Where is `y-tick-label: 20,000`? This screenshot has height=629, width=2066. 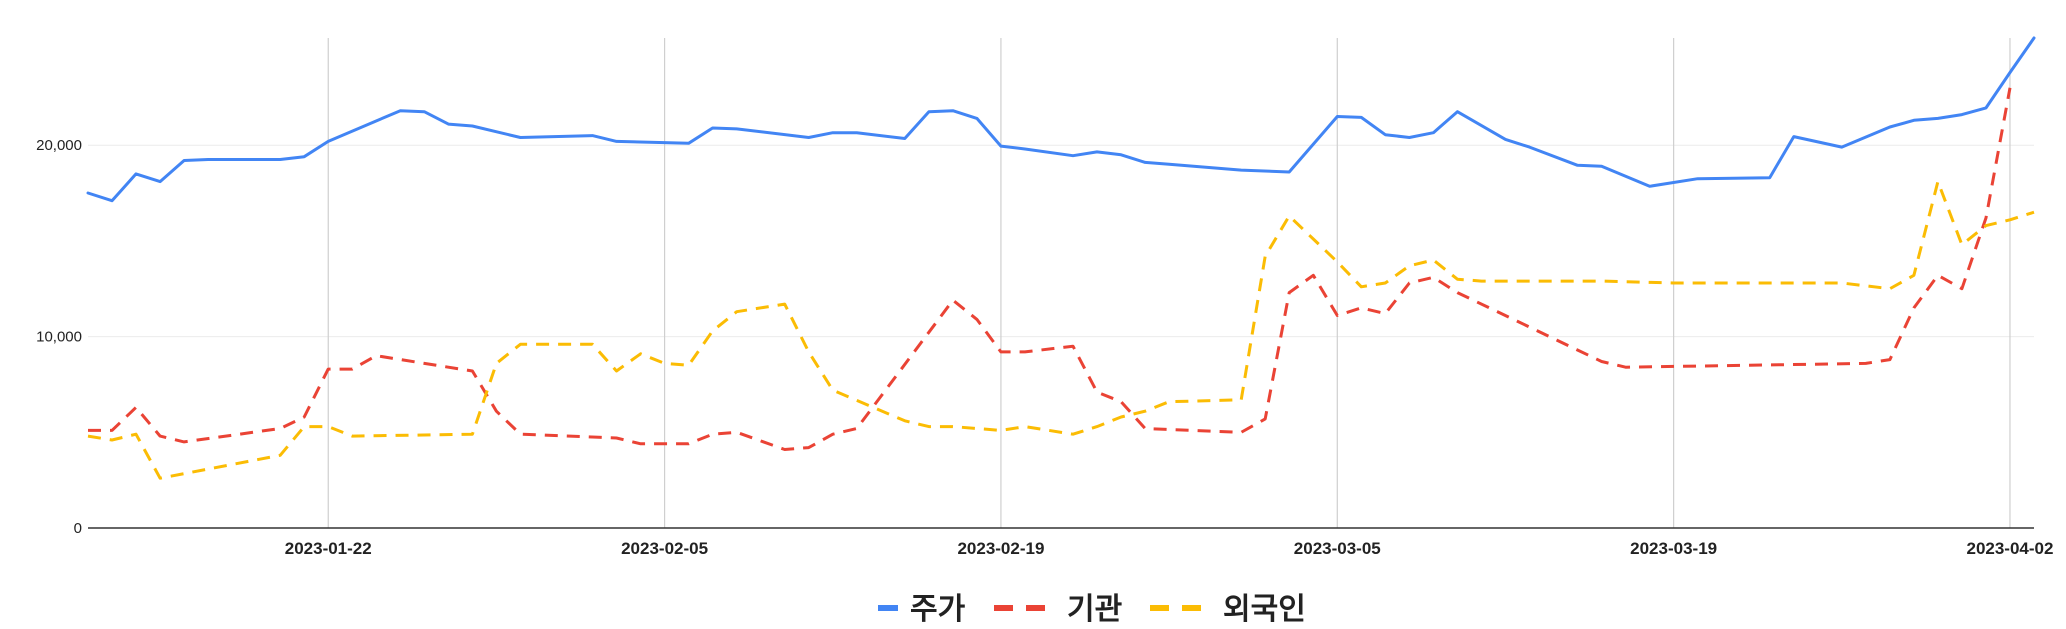 y-tick-label: 20,000 is located at coordinates (59, 145).